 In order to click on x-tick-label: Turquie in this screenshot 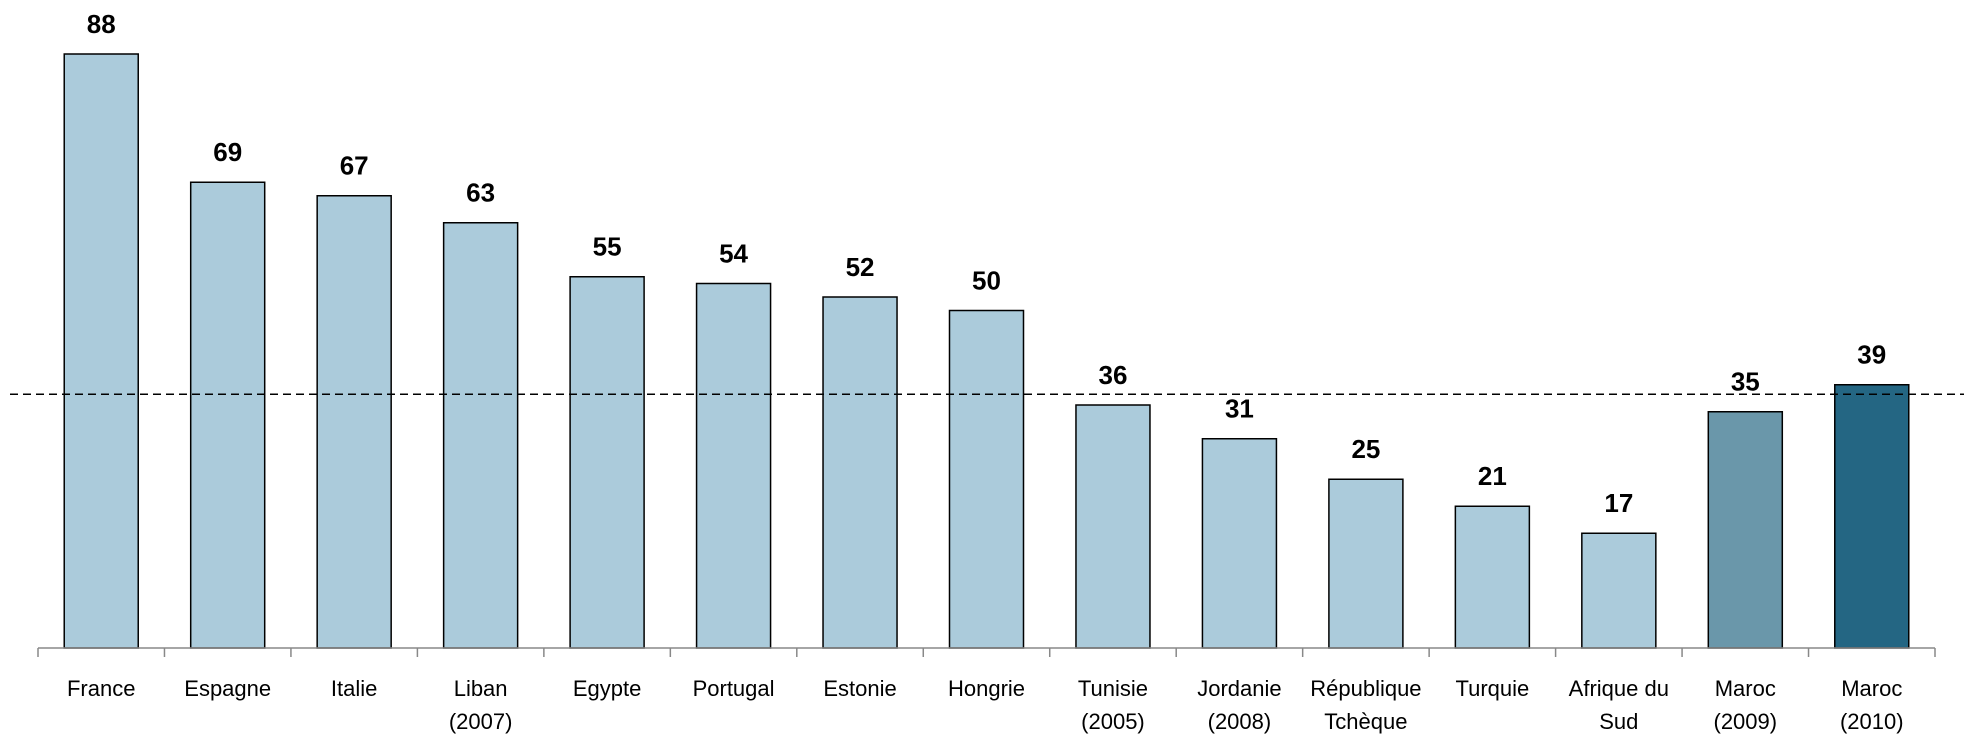, I will do `click(1492, 688)`.